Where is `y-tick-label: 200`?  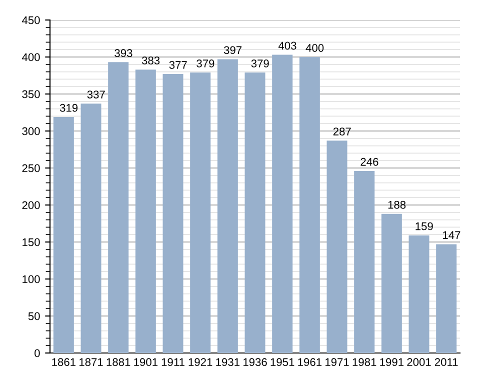 y-tick-label: 200 is located at coordinates (31, 205).